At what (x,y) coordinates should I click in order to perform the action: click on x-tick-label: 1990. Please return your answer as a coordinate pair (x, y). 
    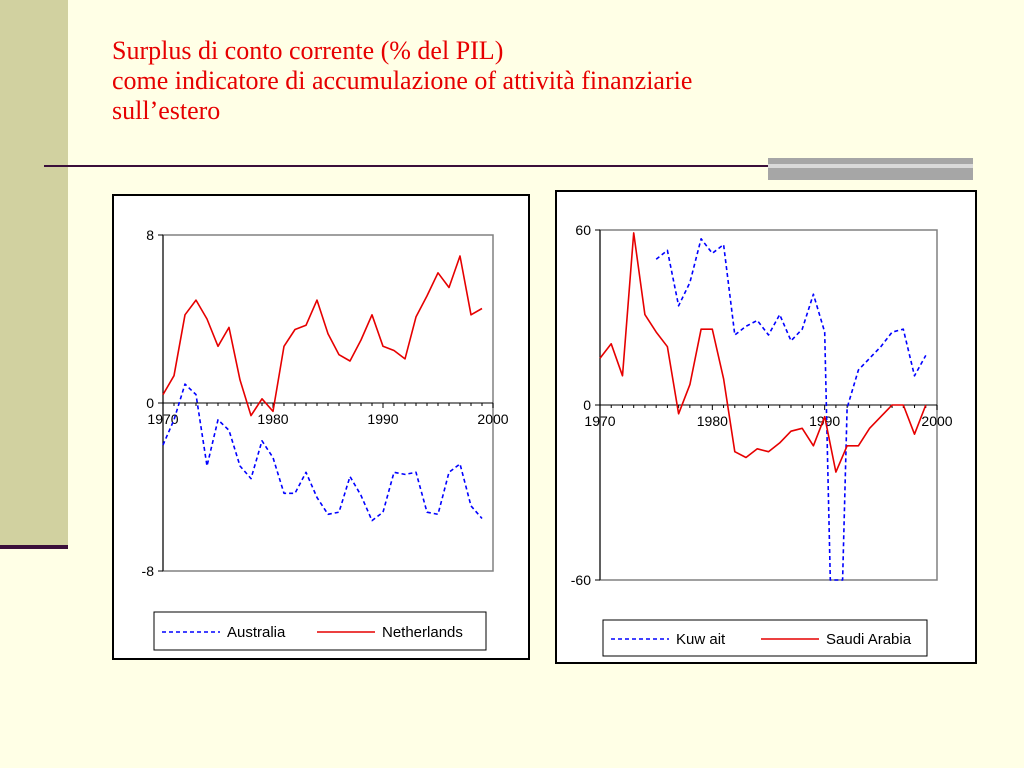
    Looking at the image, I should click on (382, 419).